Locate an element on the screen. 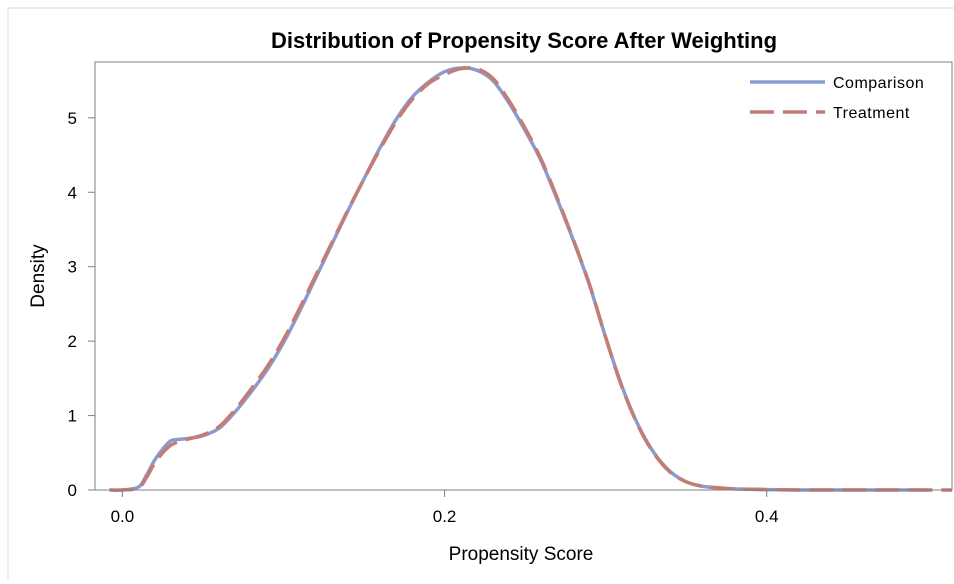  y-tick-label: 1 is located at coordinates (72, 416).